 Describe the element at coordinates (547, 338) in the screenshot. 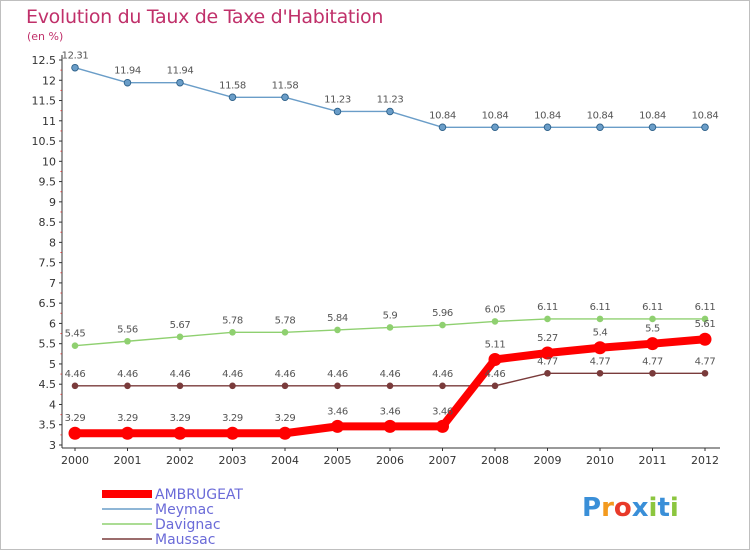

I see `data-label-ambrugeat: 5.27` at that location.